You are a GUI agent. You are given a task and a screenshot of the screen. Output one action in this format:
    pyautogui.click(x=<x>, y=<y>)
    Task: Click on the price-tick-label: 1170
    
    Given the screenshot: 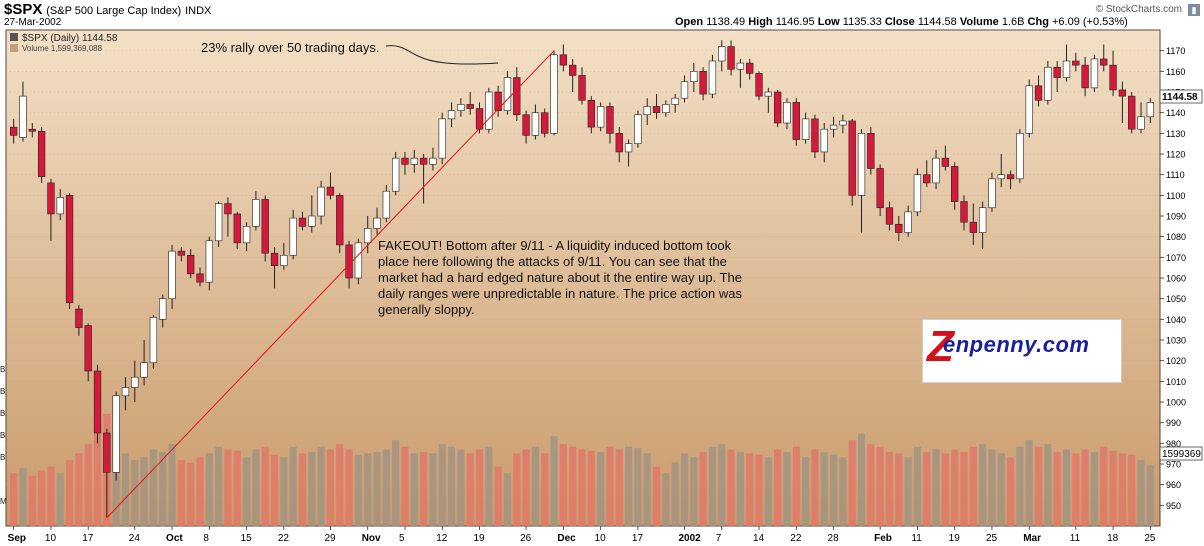 What is the action you would take?
    pyautogui.click(x=1175, y=51)
    